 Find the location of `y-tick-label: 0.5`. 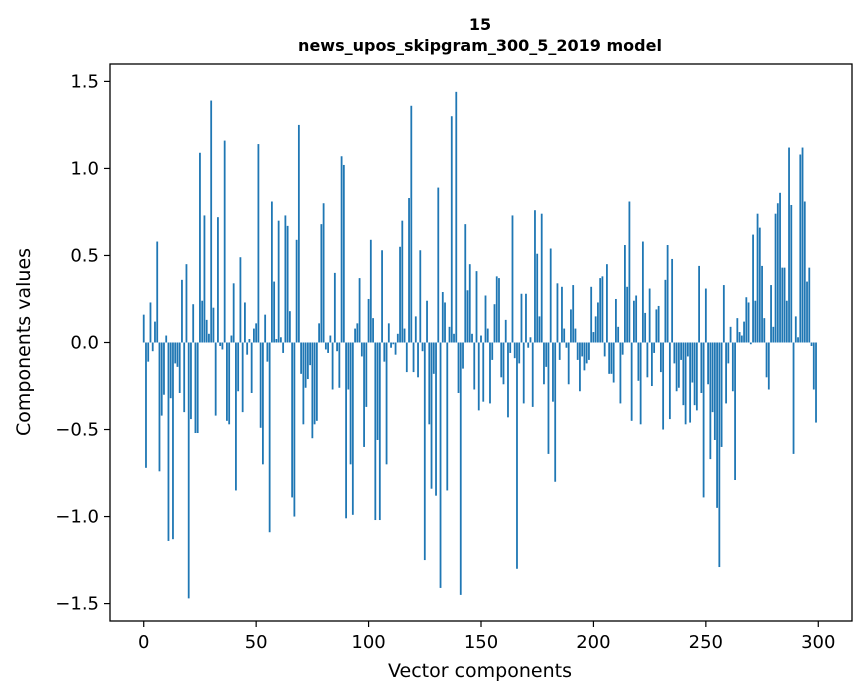

y-tick-label: 0.5 is located at coordinates (84, 255).